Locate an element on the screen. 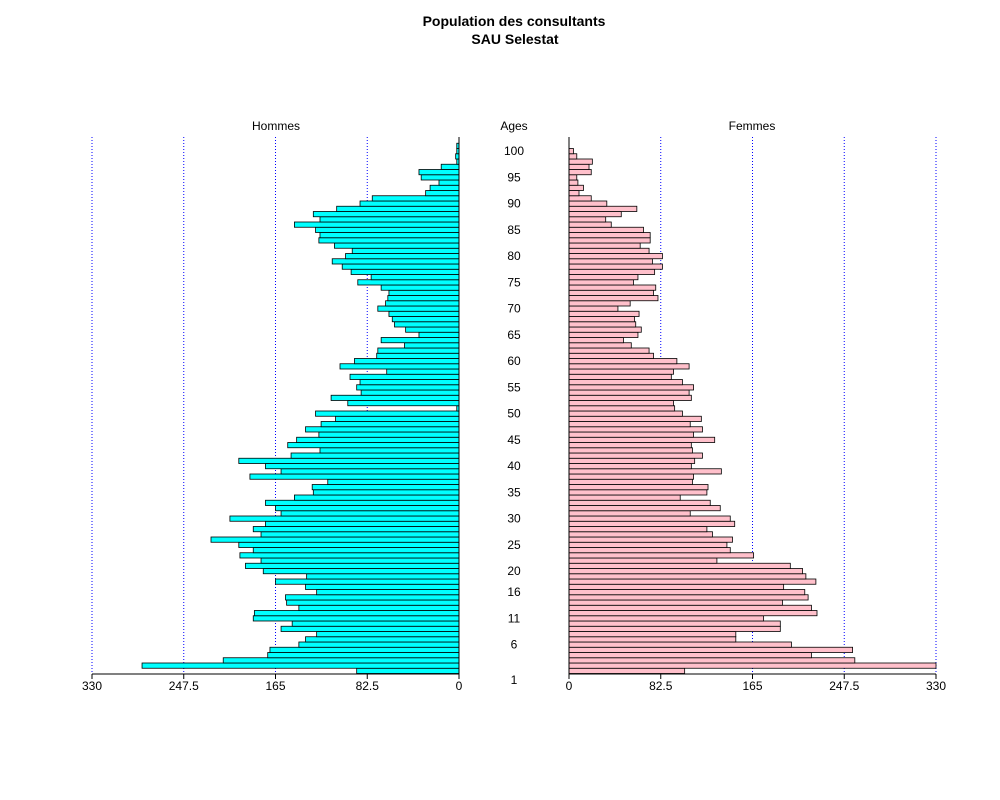  women-tick-label: 0 is located at coordinates (569, 686).